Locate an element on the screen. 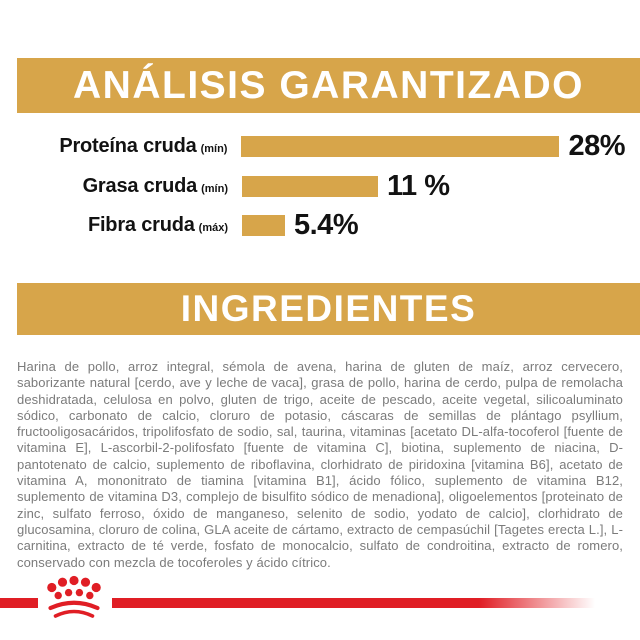 Image resolution: width=640 pixels, height=640 pixels. nutrient-label: Grasa cruda (mín) is located at coordinates (122, 186).